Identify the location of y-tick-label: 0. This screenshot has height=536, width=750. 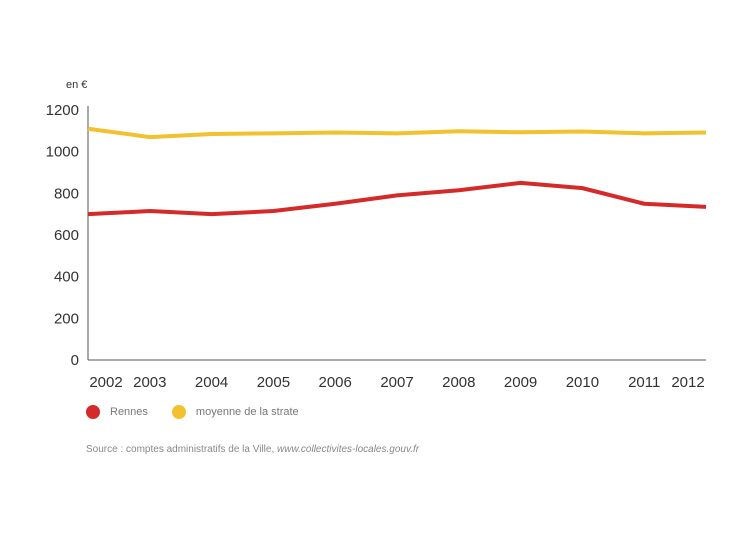
(75, 360).